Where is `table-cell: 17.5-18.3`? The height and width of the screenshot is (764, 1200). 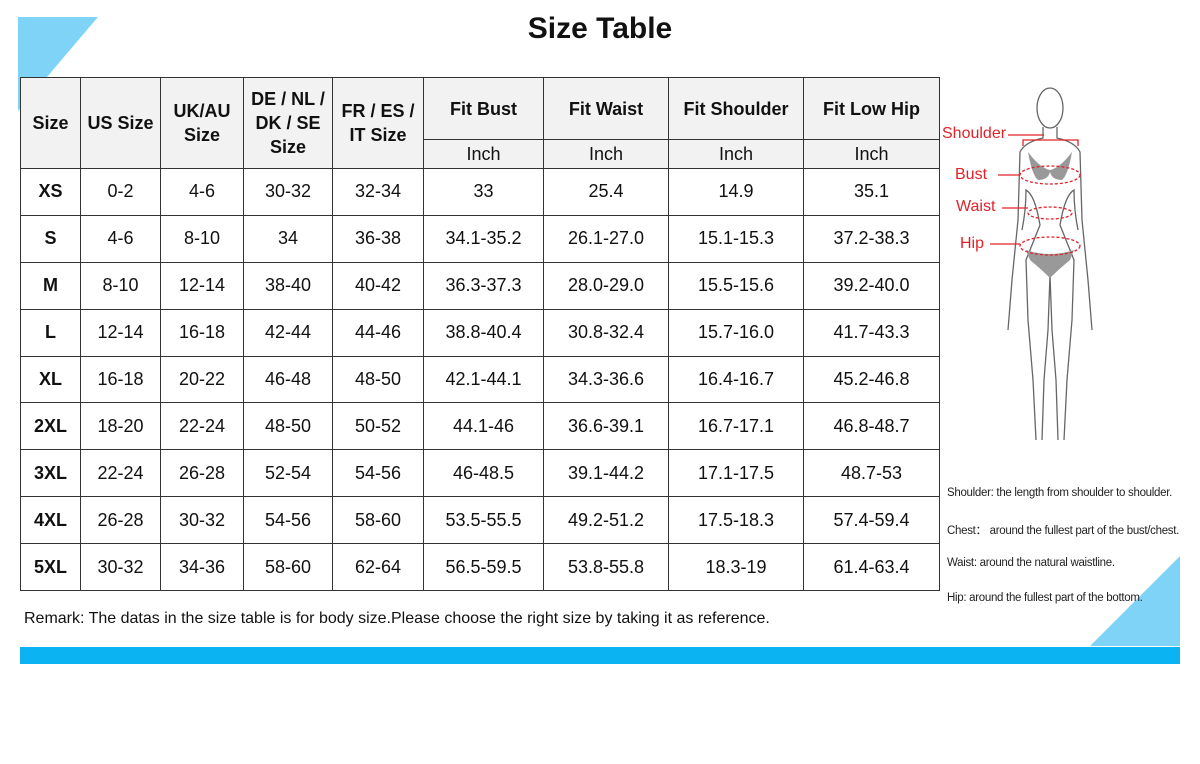 table-cell: 17.5-18.3 is located at coordinates (736, 520).